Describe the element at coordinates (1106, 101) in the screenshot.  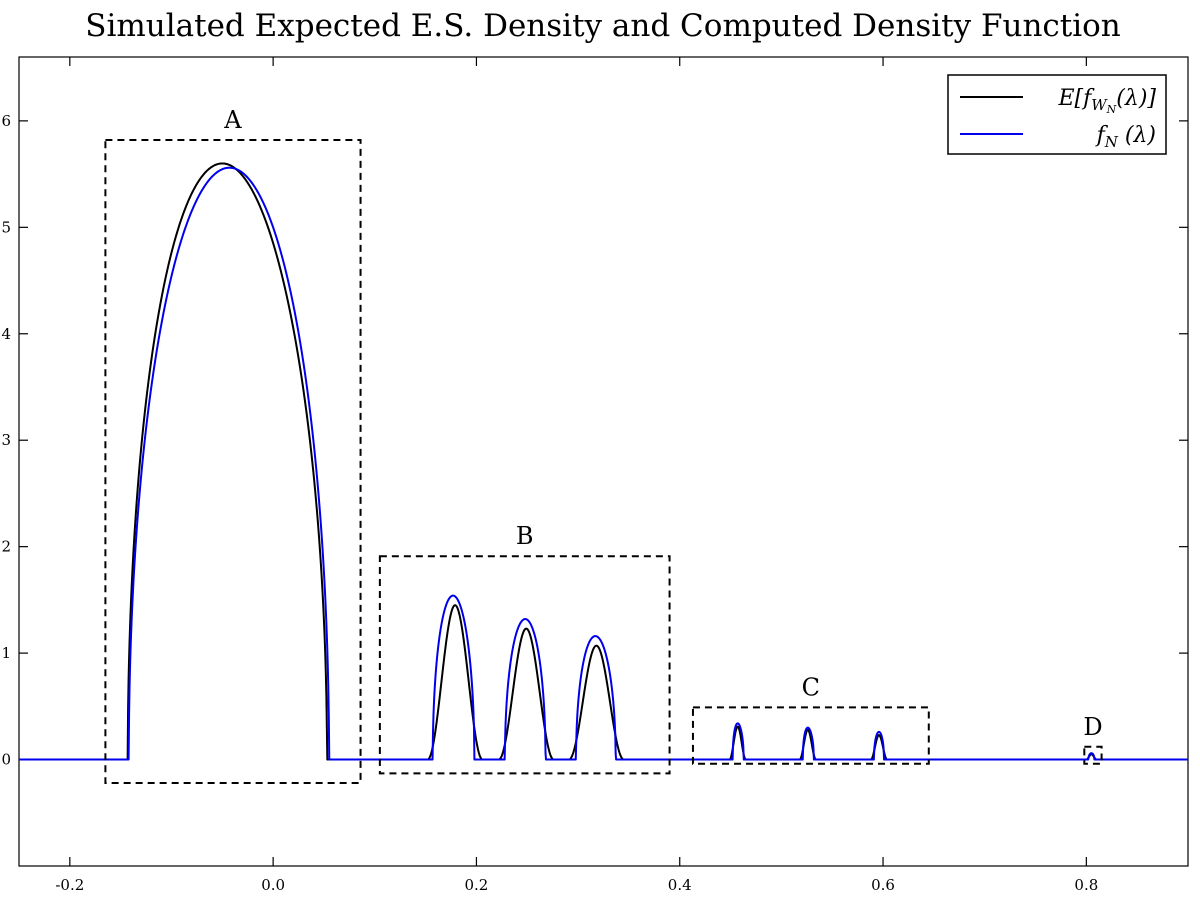
I see `legend-label-0: E[fWN(λ)]` at that location.